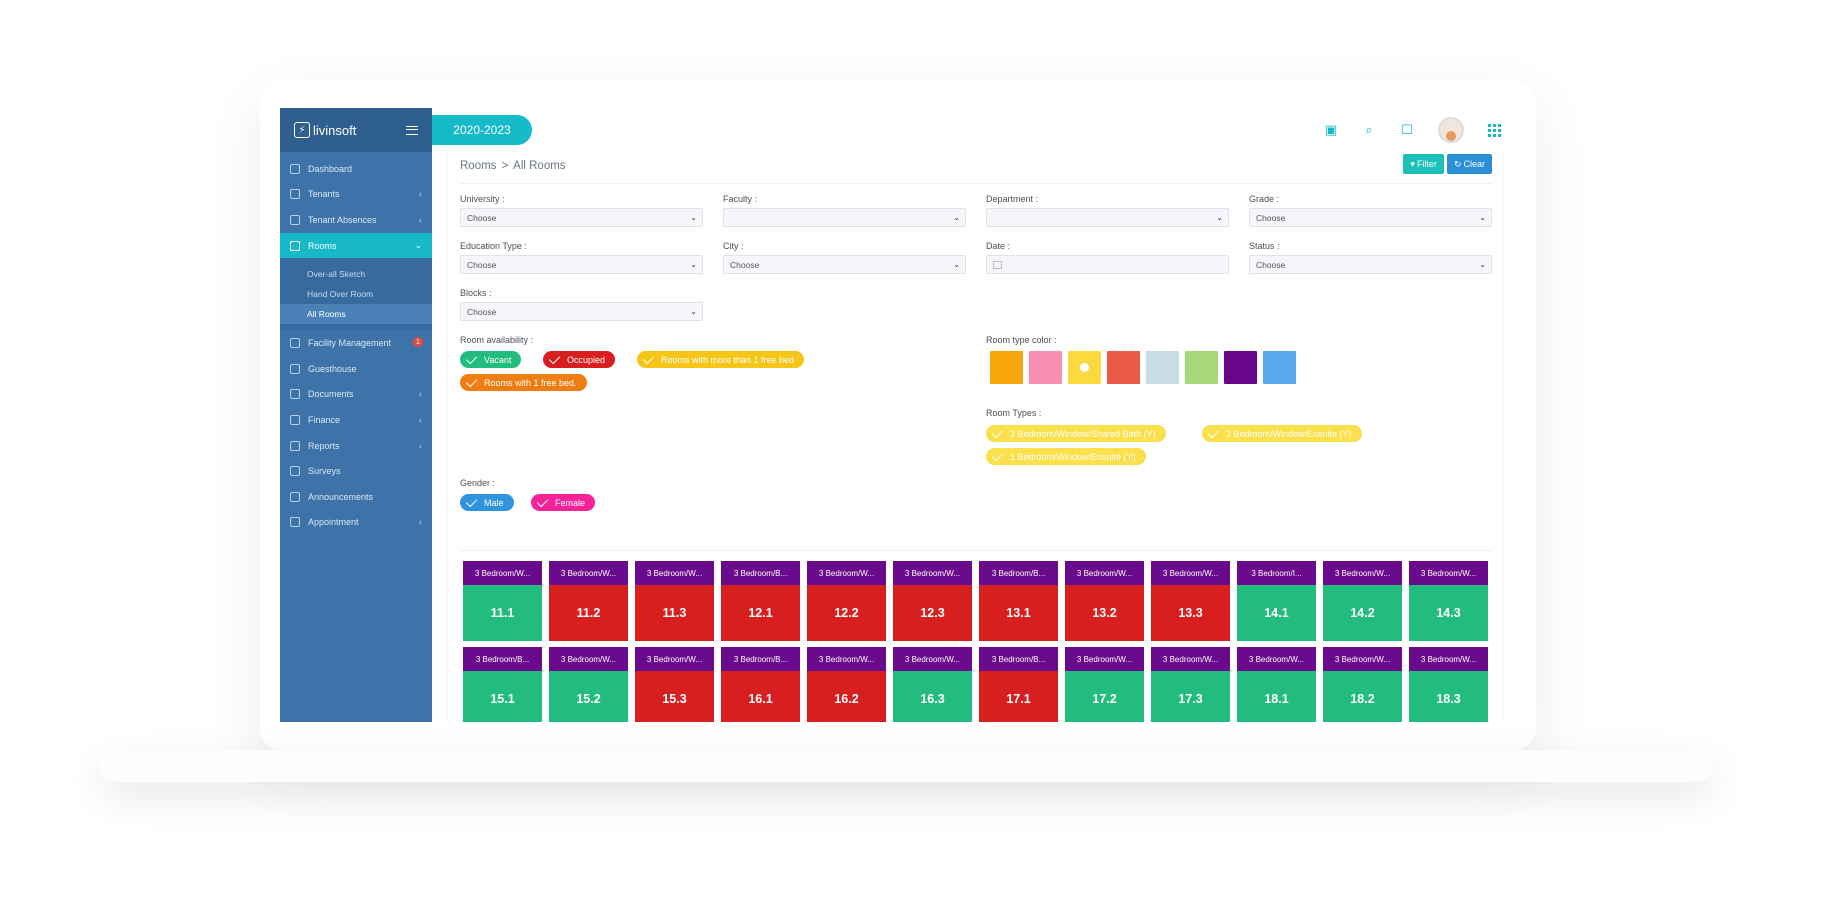 This screenshot has width=1840, height=903. What do you see at coordinates (588, 601) in the screenshot?
I see `room-card: 3 Bedroom/W... 11.2` at bounding box center [588, 601].